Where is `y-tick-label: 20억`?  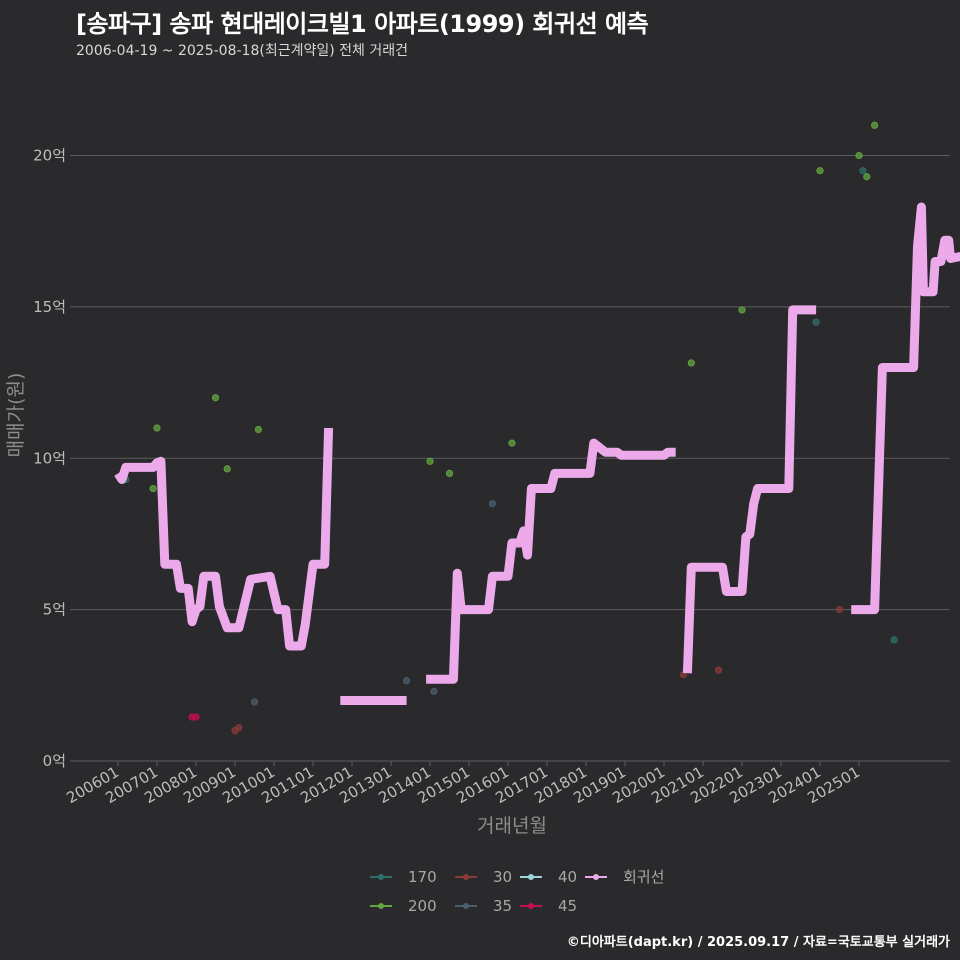 y-tick-label: 20억 is located at coordinates (49, 156).